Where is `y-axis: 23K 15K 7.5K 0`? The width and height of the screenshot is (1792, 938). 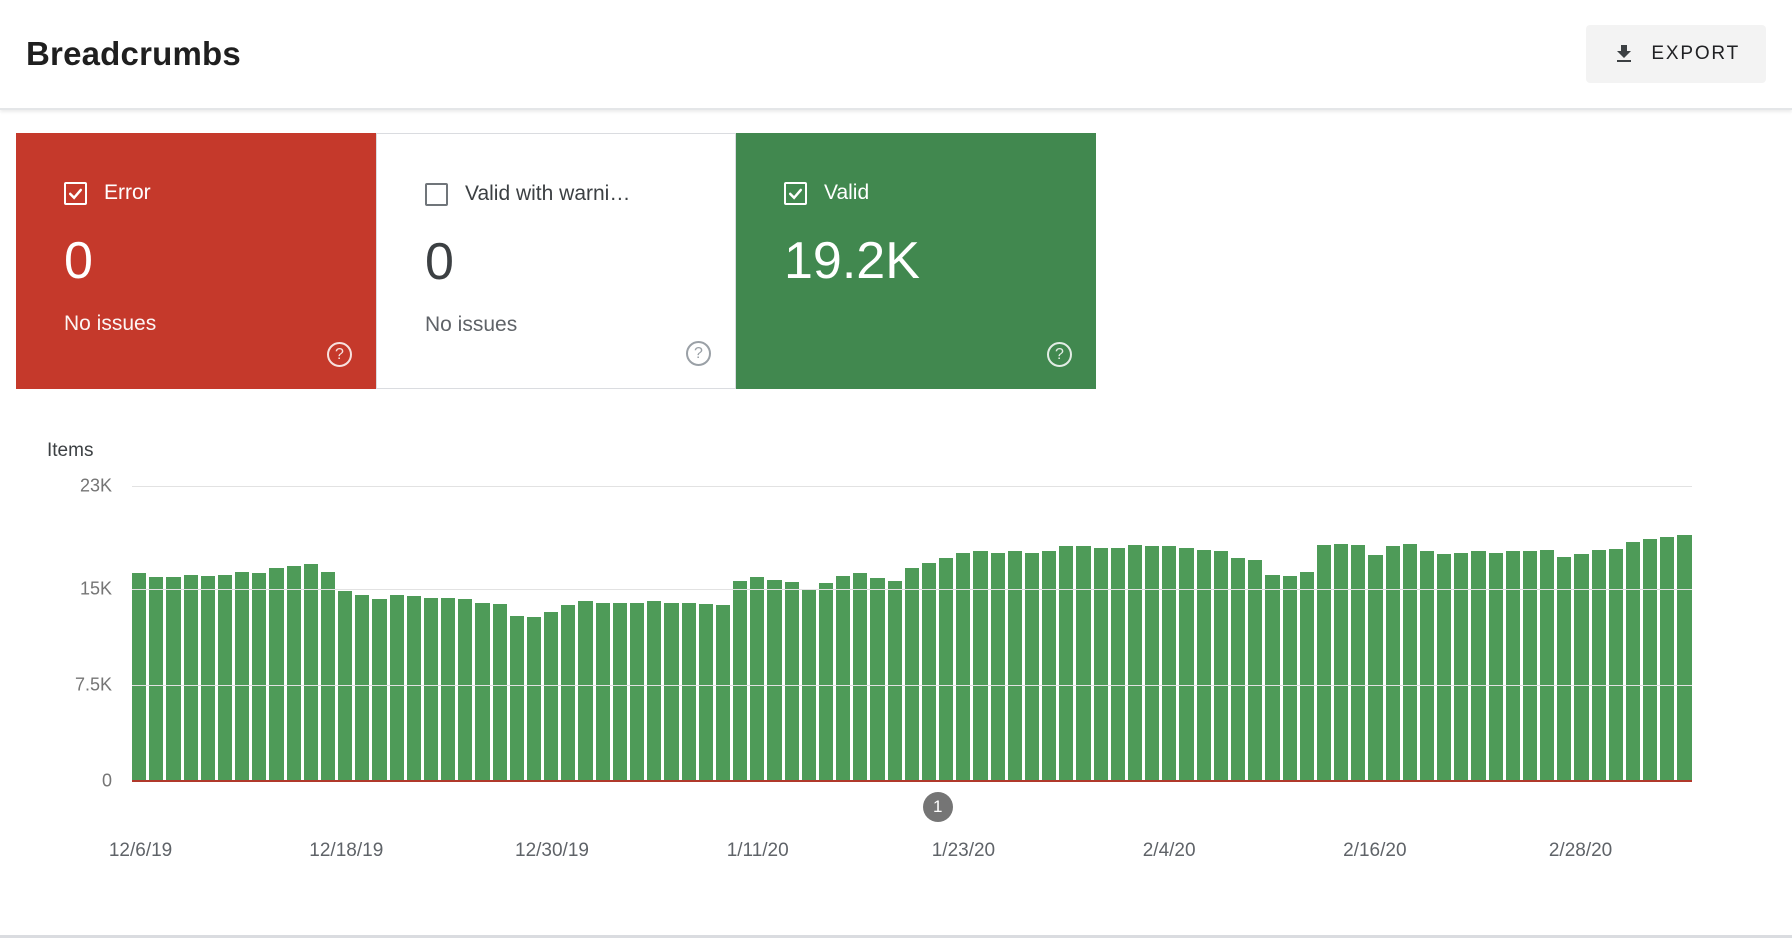 y-axis: 23K 15K 7.5K 0 is located at coordinates (56, 633).